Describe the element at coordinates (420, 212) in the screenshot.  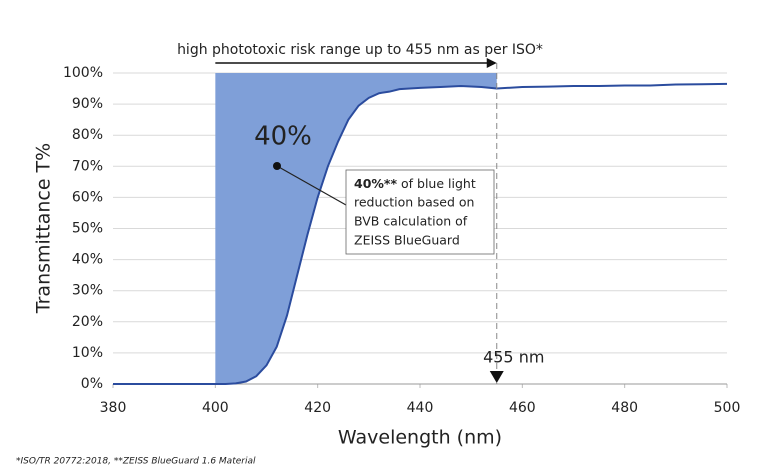
I see `callout-box` at that location.